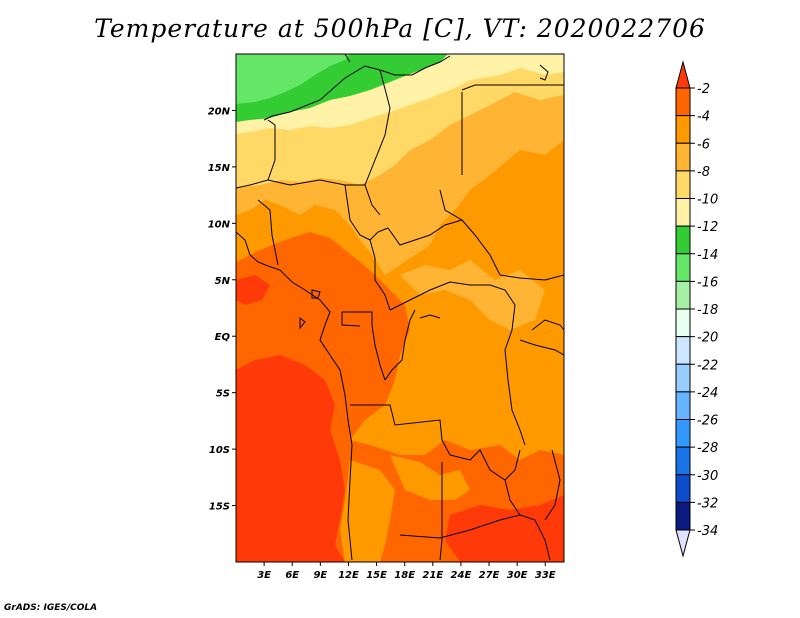 This screenshot has height=618, width=800. What do you see at coordinates (707, 503) in the screenshot?
I see `colorbar-label: -32` at bounding box center [707, 503].